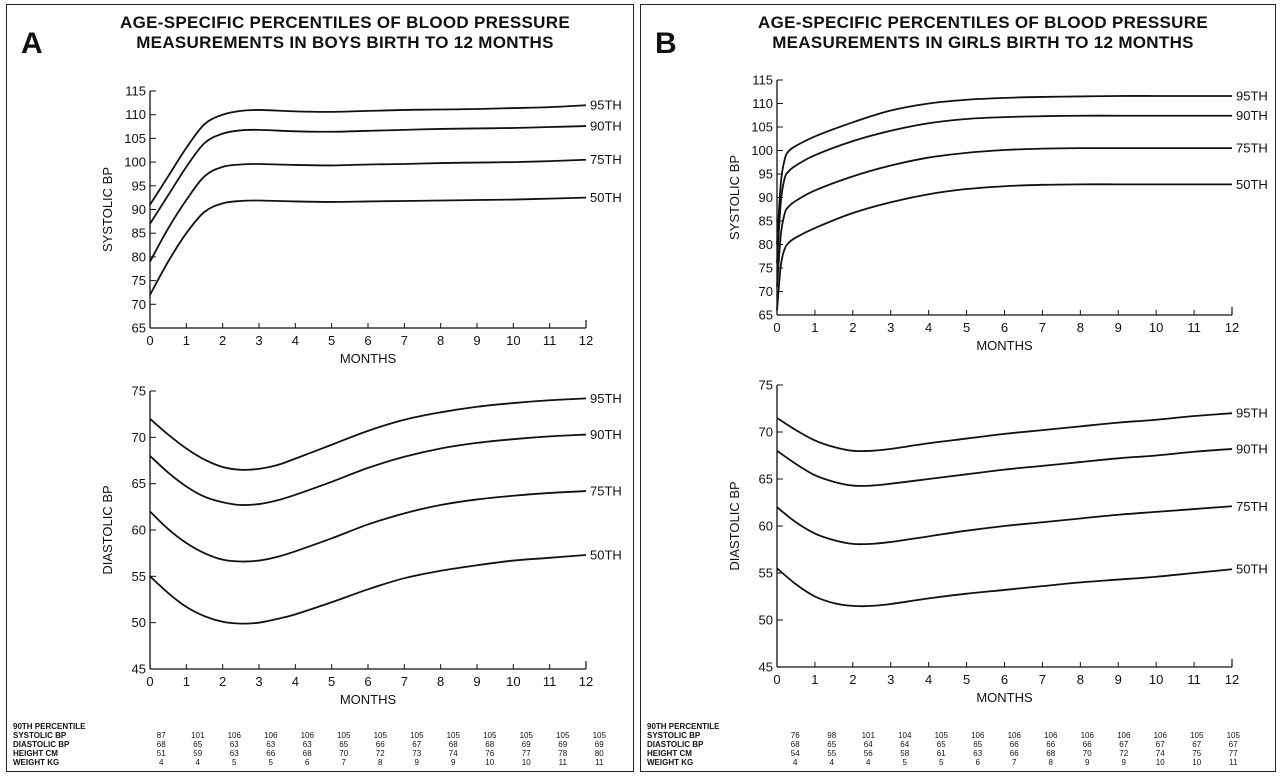 The height and width of the screenshot is (778, 1282). I want to click on table-cell: 10, so click(1197, 762).